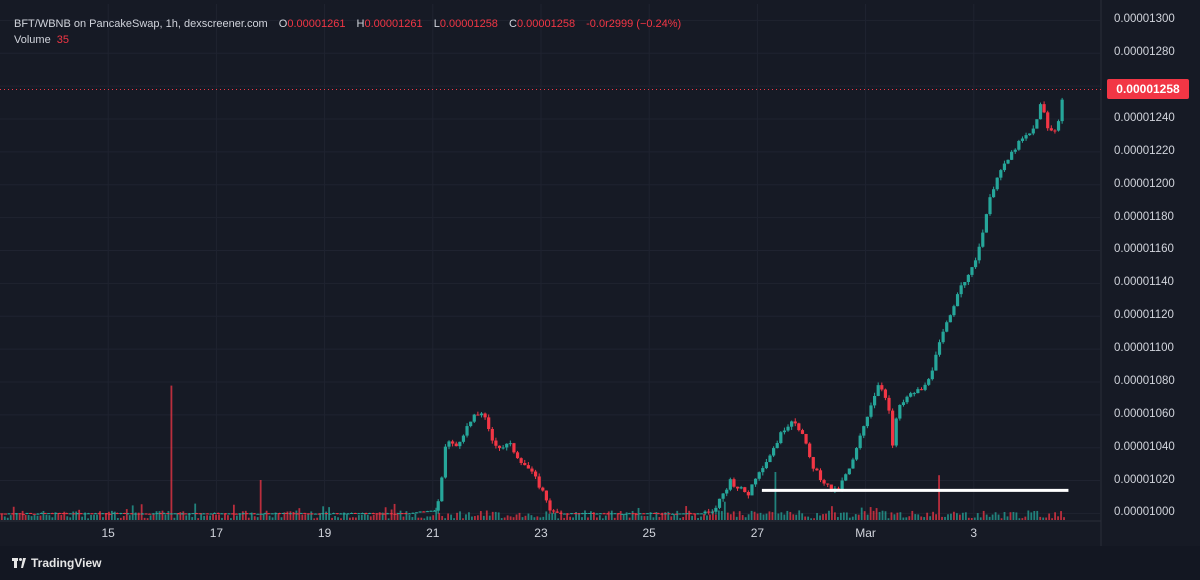 The height and width of the screenshot is (580, 1200). I want to click on time-tick-label: 3, so click(974, 533).